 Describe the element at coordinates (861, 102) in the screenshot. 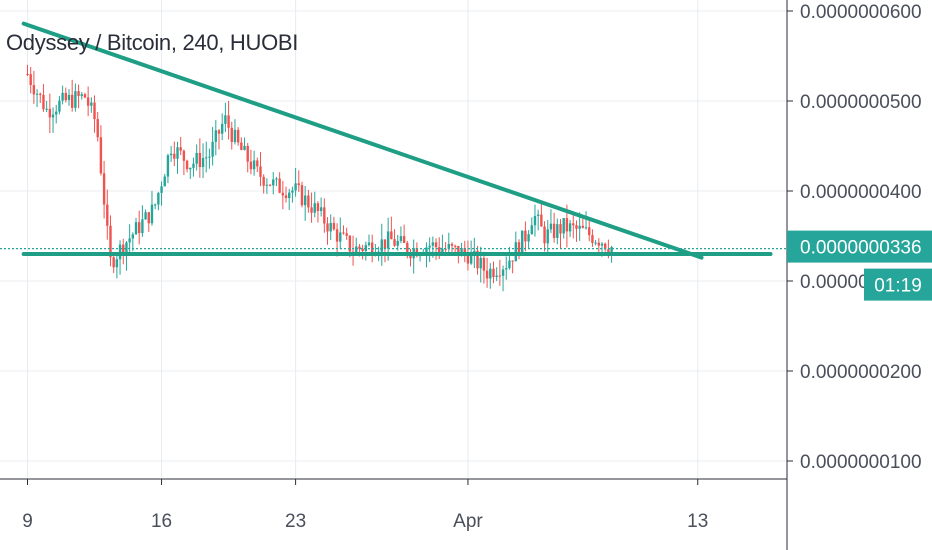

I see `y-tick-label: 0.0000000500` at that location.